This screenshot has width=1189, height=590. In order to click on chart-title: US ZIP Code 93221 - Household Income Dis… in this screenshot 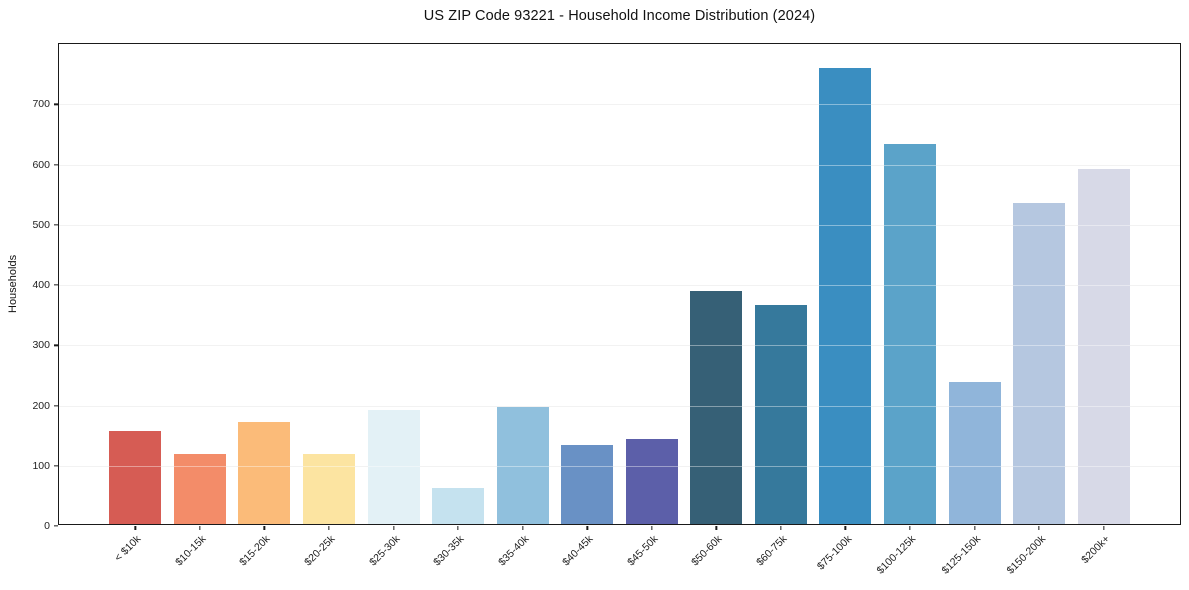, I will do `click(619, 16)`.